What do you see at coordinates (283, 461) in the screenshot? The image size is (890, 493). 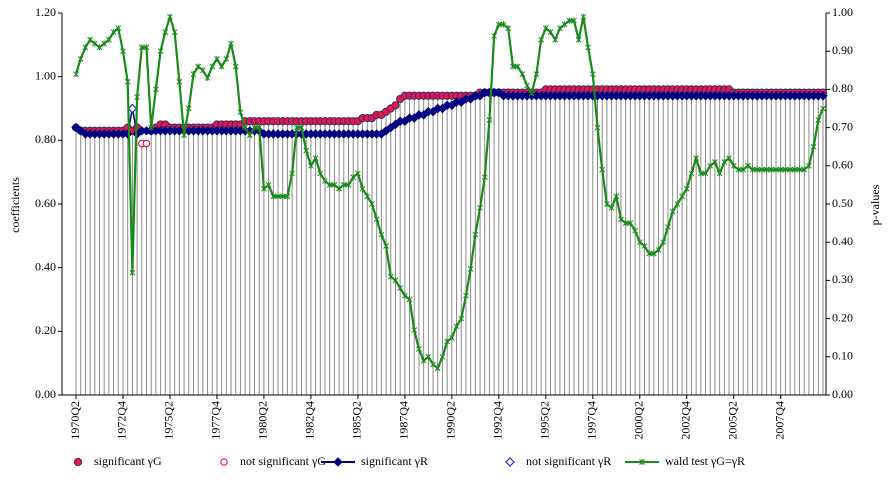 I see `legend-label: not significant γG` at bounding box center [283, 461].